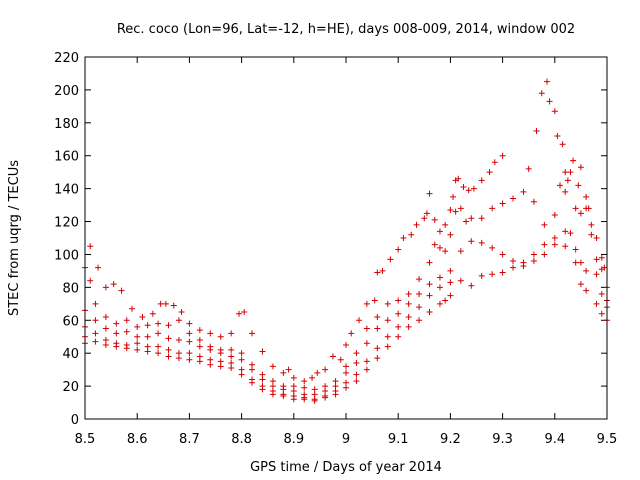 The width and height of the screenshot is (640, 480). What do you see at coordinates (75, 420) in the screenshot?
I see `y-tick-label: 0` at bounding box center [75, 420].